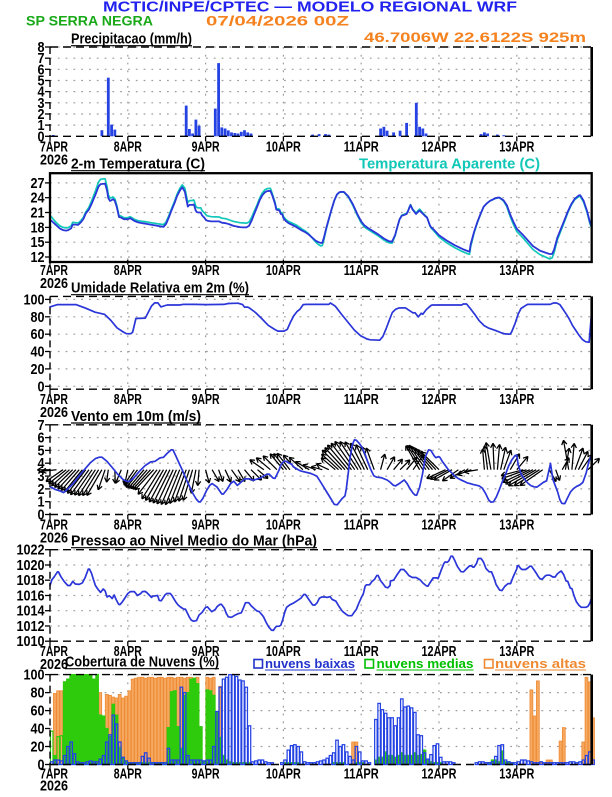 The height and width of the screenshot is (797, 612). Describe the element at coordinates (41, 47) in the screenshot. I see `svg-text: 8` at that location.